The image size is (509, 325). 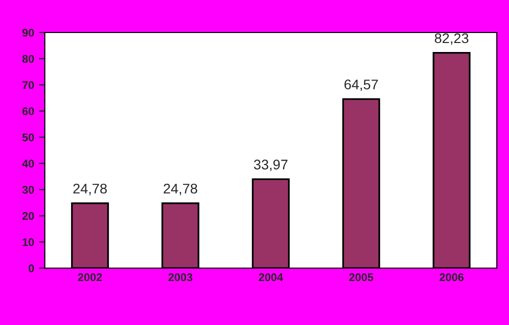 What do you see at coordinates (31, 268) in the screenshot?
I see `y-tick-label: 0` at bounding box center [31, 268].